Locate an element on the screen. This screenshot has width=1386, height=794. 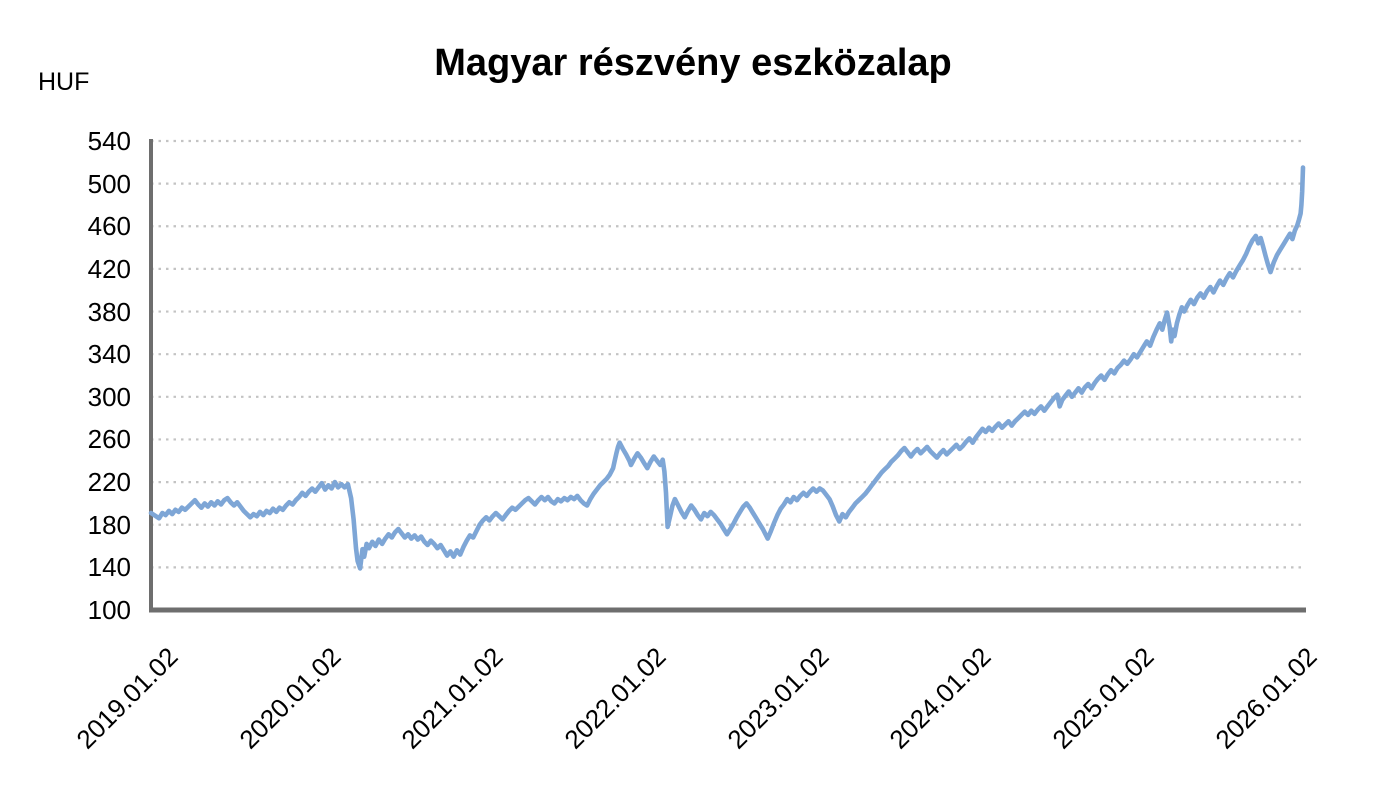
chart-title: Magyar részvény eszközalap is located at coordinates (693, 63).